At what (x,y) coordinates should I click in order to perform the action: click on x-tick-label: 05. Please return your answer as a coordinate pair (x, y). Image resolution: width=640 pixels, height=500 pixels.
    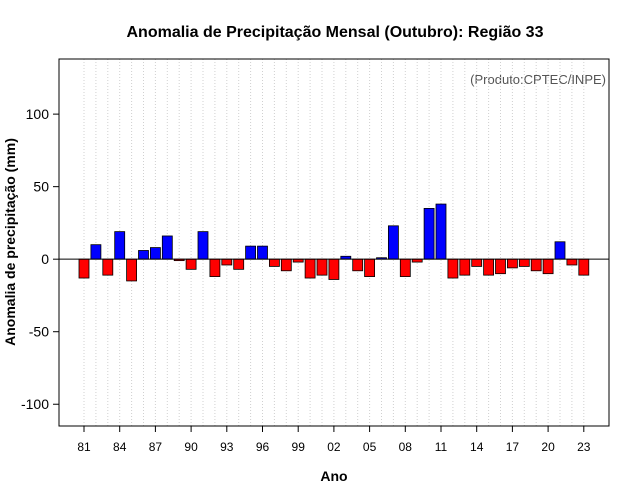
    Looking at the image, I should click on (370, 447).